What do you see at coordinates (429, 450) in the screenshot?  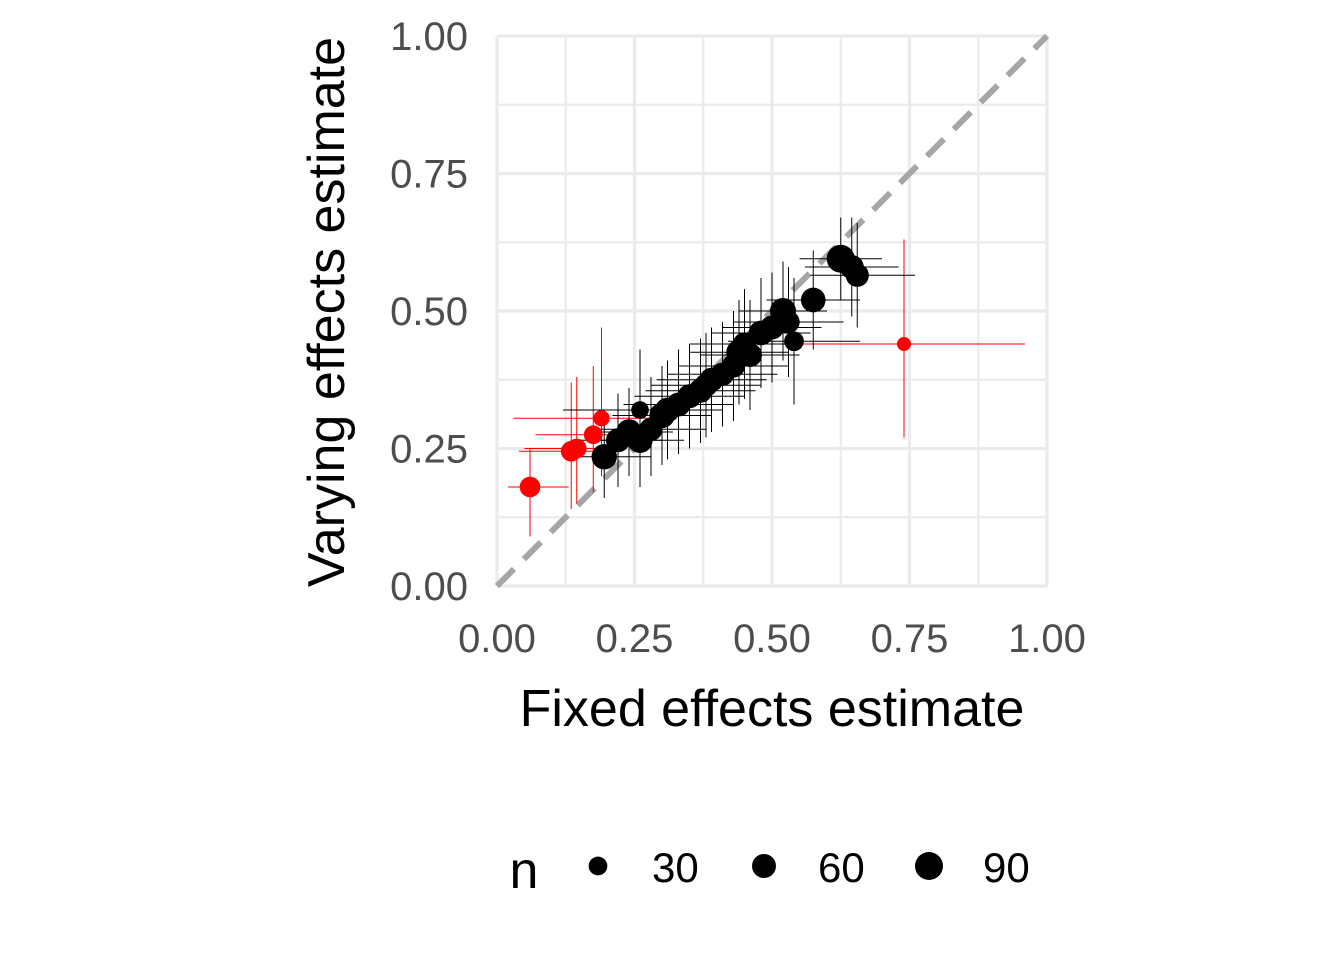 I see `y-tick-label: 0.25` at bounding box center [429, 450].